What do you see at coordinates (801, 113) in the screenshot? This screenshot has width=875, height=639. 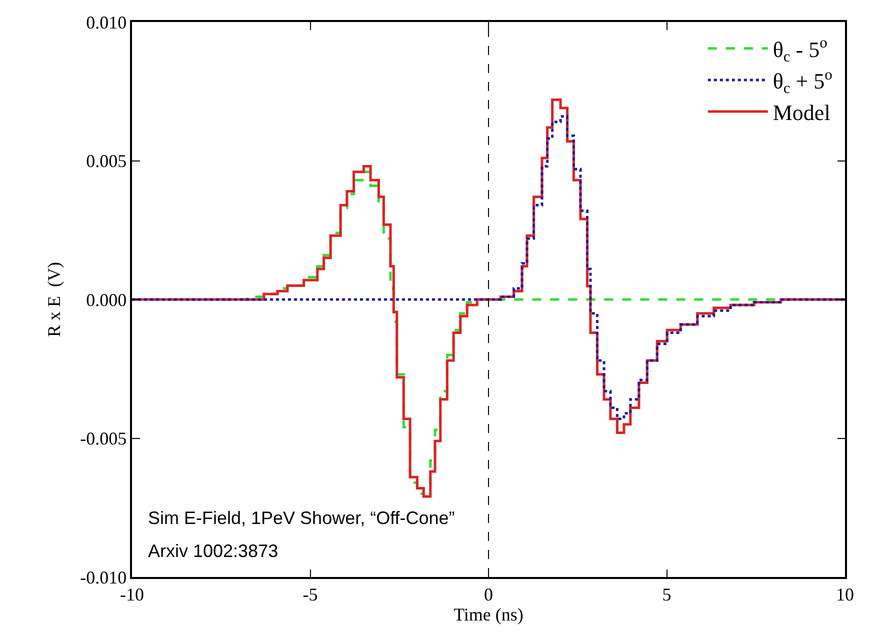 I see `legend-label: Model` at bounding box center [801, 113].